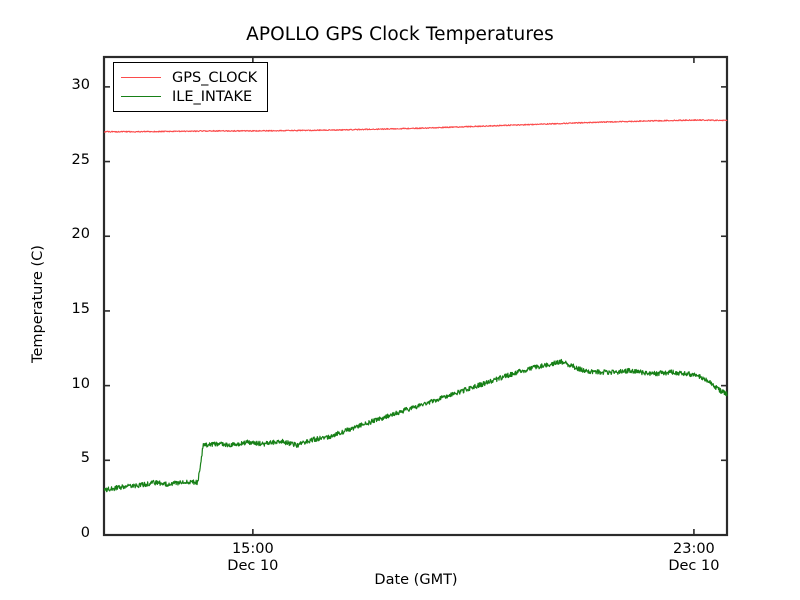 The width and height of the screenshot is (800, 600). Describe the element at coordinates (85, 458) in the screenshot. I see `y-tick-label: 5` at that location.